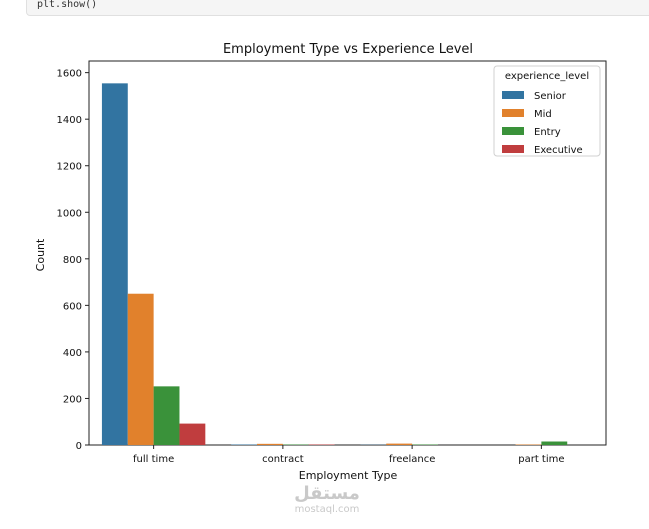 The image size is (649, 529). Describe the element at coordinates (72, 353) in the screenshot. I see `y-tick-label: 400` at that location.